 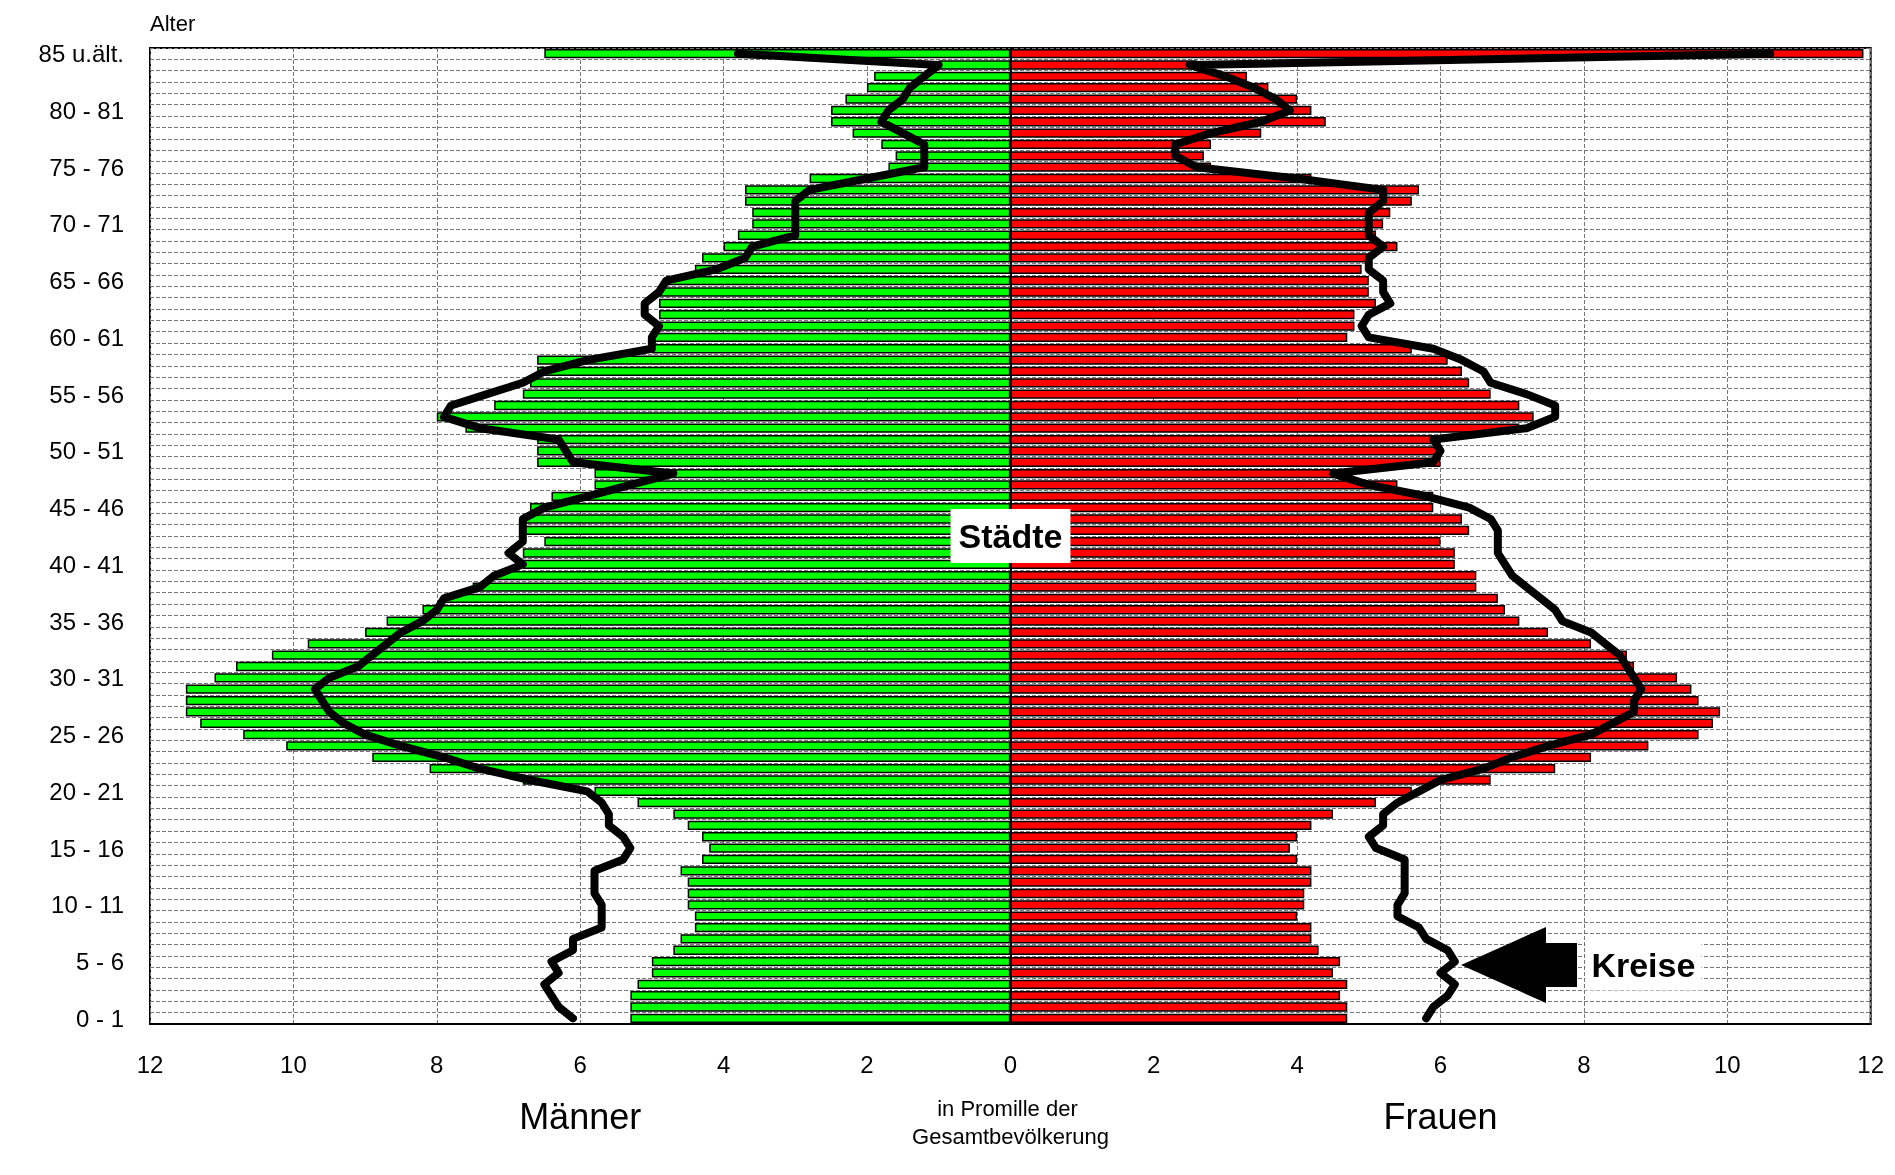 I want to click on x-tick-label: 0, so click(x=1010, y=1064).